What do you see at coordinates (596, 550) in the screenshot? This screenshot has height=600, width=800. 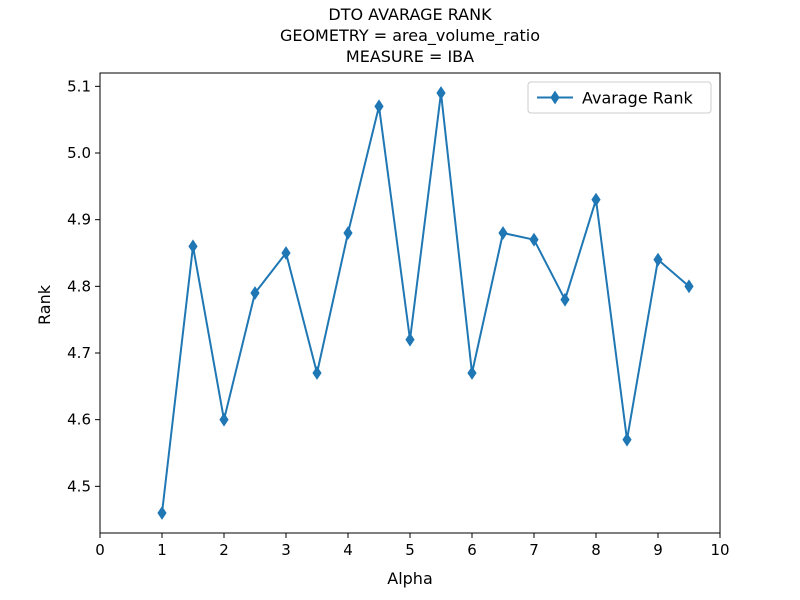 I see `x-tick-label: 8` at bounding box center [596, 550].